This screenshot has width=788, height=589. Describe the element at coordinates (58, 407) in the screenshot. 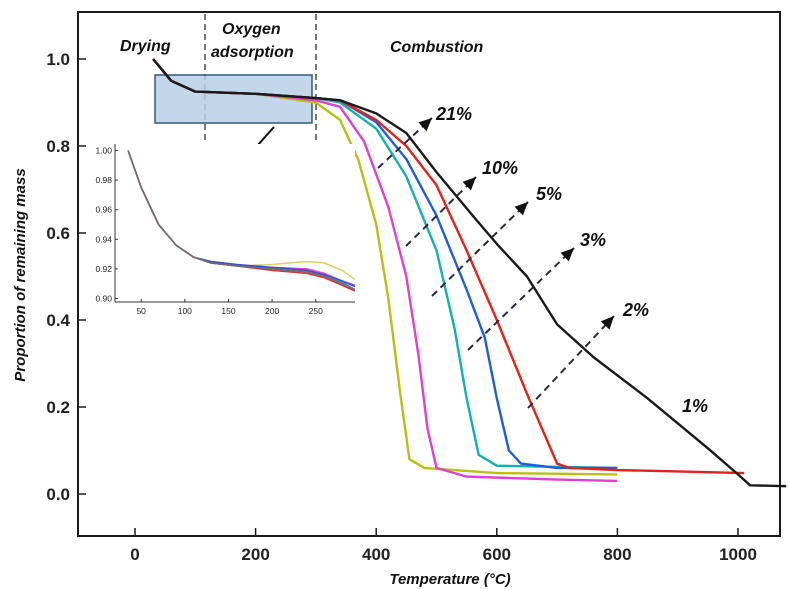

I see `y-tick-label: 0.2` at that location.